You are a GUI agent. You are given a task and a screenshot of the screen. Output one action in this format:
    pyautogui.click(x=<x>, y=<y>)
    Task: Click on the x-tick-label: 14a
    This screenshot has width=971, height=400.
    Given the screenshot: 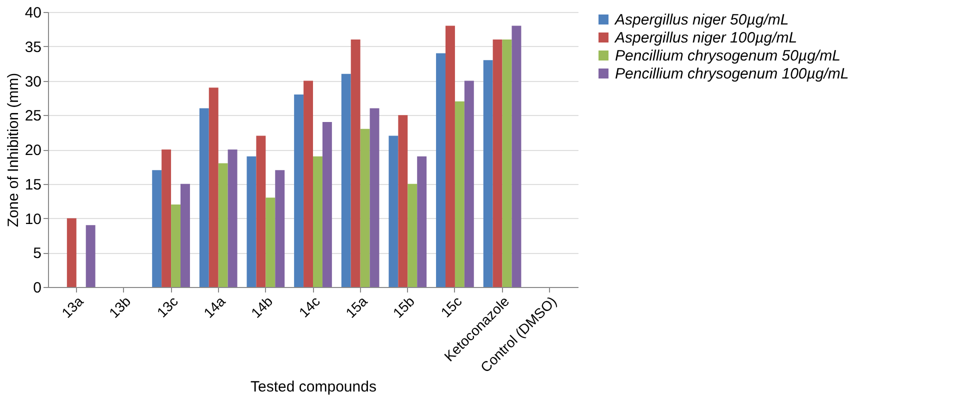 What is the action you would take?
    pyautogui.click(x=214, y=306)
    